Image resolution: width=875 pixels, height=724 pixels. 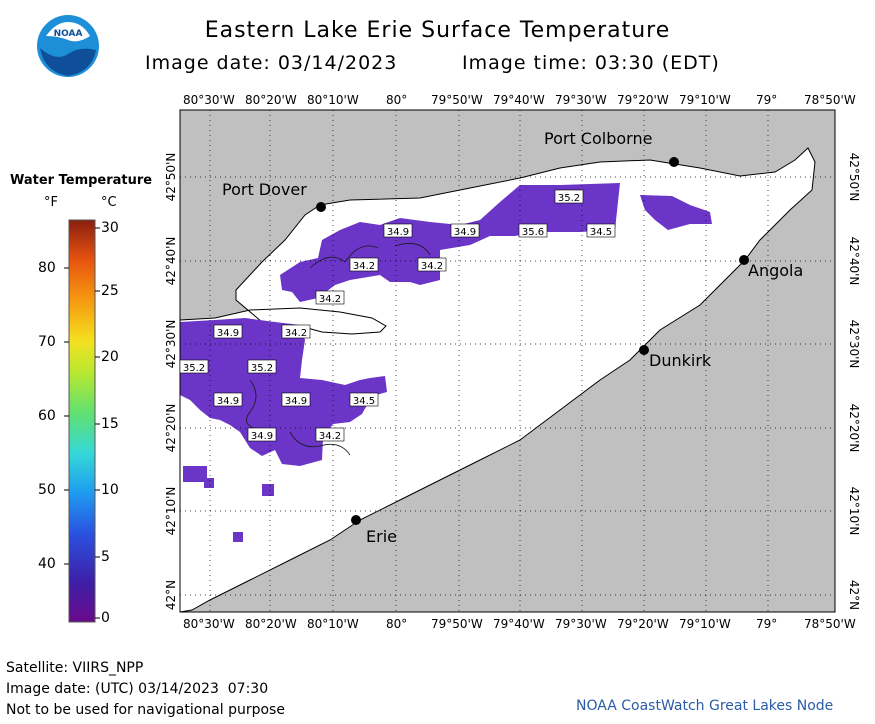 What do you see at coordinates (581, 100) in the screenshot?
I see `lon-top-7: 79°30'W` at bounding box center [581, 100].